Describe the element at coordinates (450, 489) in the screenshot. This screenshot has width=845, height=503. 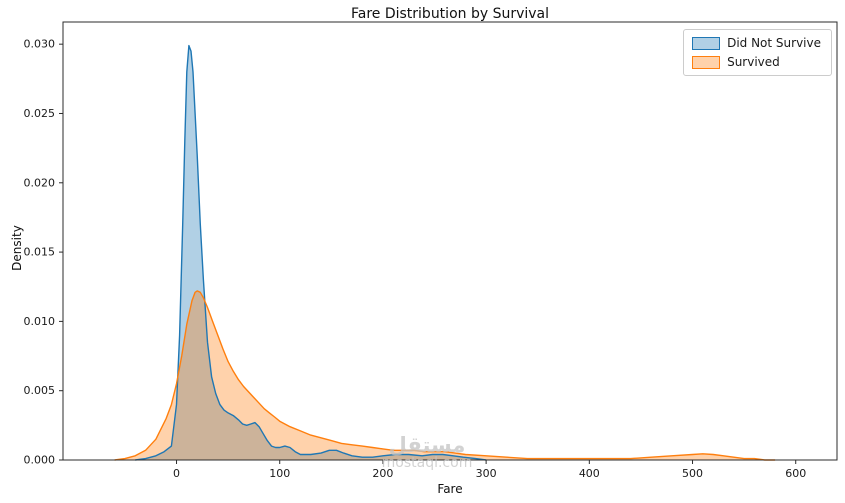
I see `x-axis-label: Fare` at that location.